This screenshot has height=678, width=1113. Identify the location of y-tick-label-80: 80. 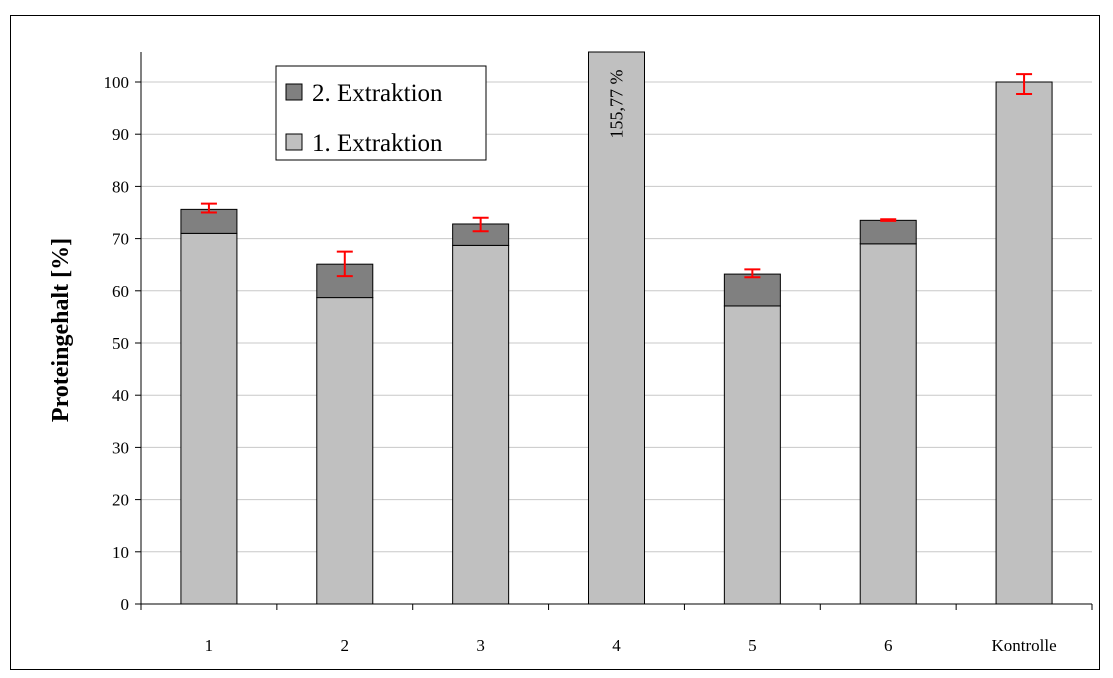
(120, 186).